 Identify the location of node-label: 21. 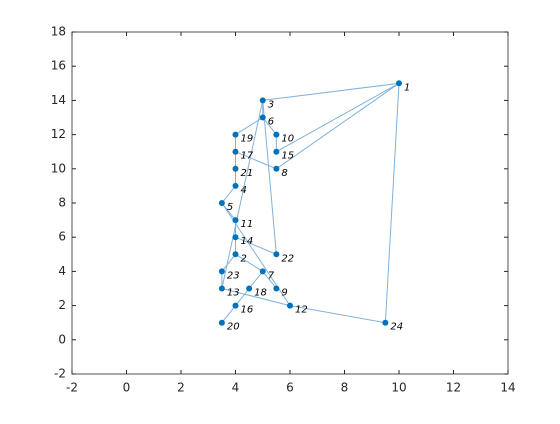
(247, 173).